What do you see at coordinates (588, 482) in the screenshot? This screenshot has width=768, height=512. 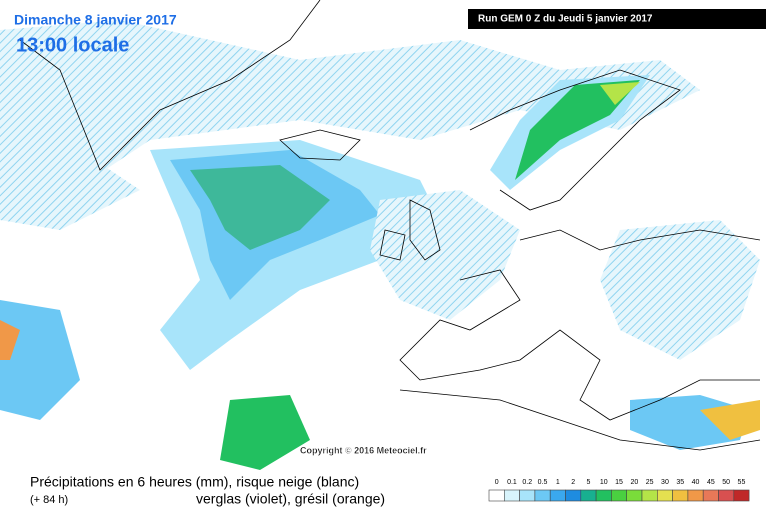 I see `legend-label: 5` at bounding box center [588, 482].